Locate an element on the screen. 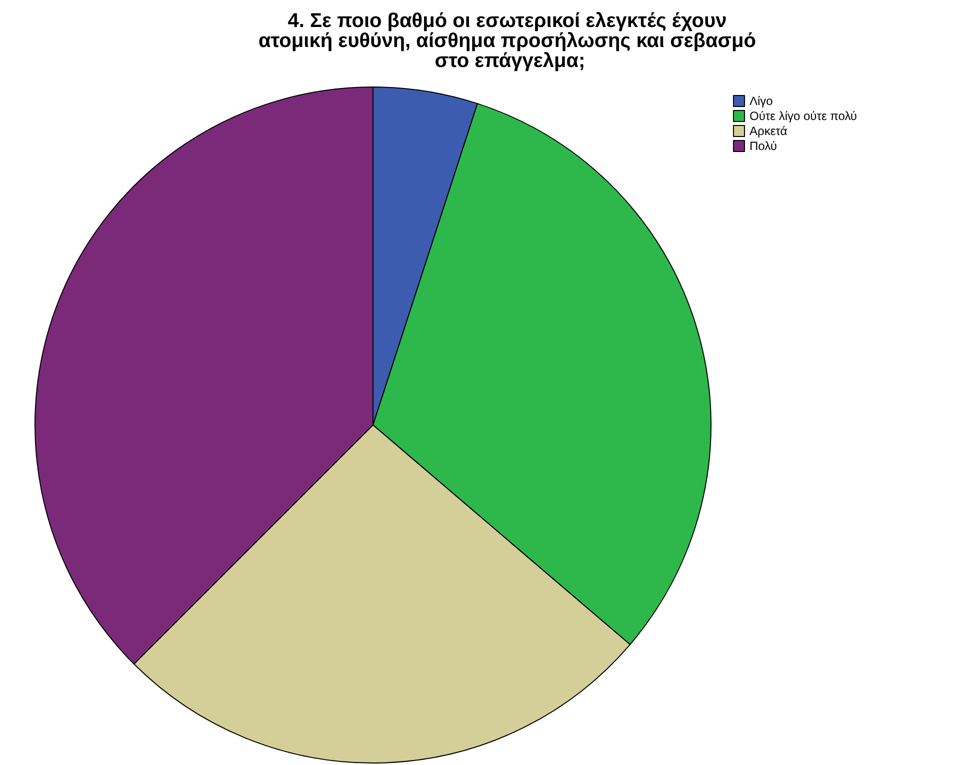 The width and height of the screenshot is (953, 765). legend-label: Λίγο is located at coordinates (762, 101).